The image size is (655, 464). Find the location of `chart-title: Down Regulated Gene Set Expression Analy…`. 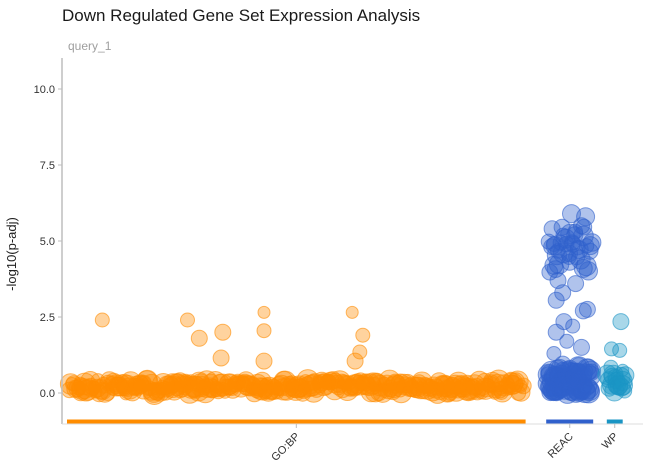

chart-title: Down Regulated Gene Set Expression Analy… is located at coordinates (241, 15).